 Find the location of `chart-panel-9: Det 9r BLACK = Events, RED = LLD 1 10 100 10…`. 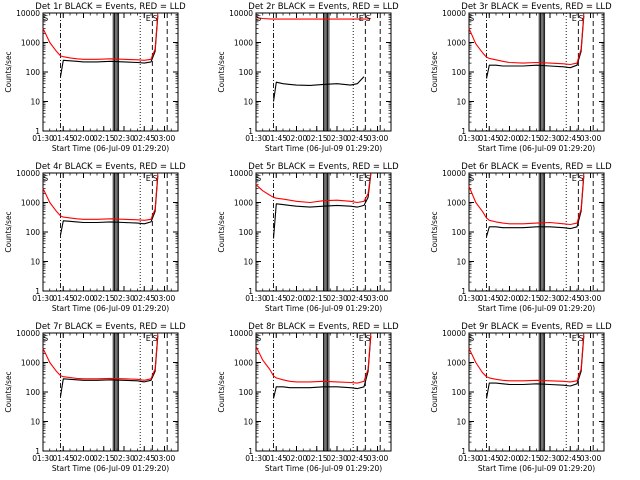

chart-panel-9: Det 9r BLACK = Events, RED = LLD 1 10 100 10… is located at coordinates (521, 397).